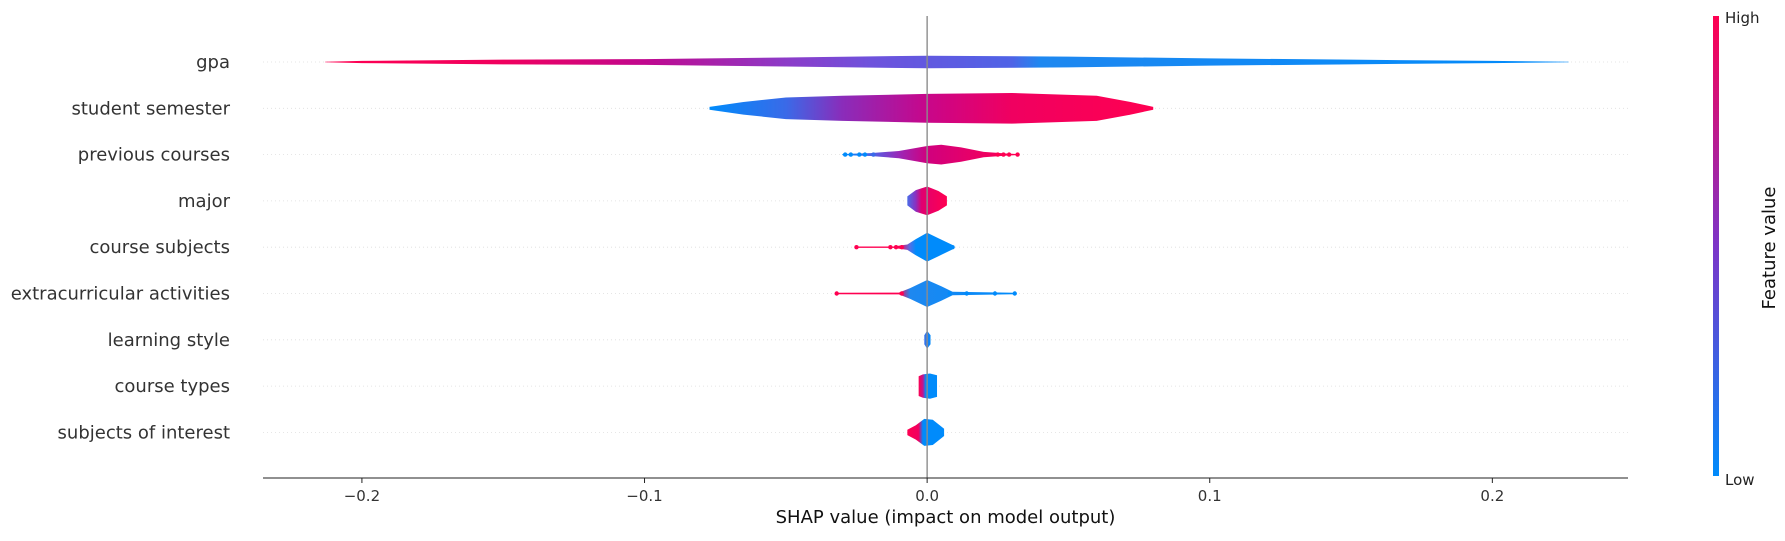 Image resolution: width=1785 pixels, height=541 pixels. Describe the element at coordinates (931, 108) in the screenshot. I see `violin-student-semester` at that location.